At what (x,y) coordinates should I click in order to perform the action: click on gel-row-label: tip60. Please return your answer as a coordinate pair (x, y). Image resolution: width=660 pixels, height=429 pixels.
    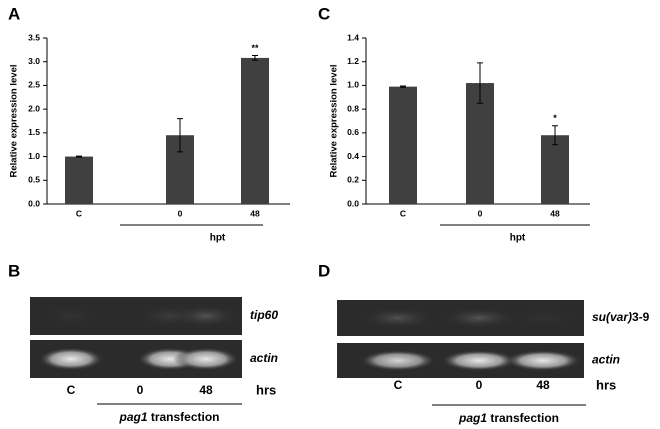
    Looking at the image, I should click on (264, 315).